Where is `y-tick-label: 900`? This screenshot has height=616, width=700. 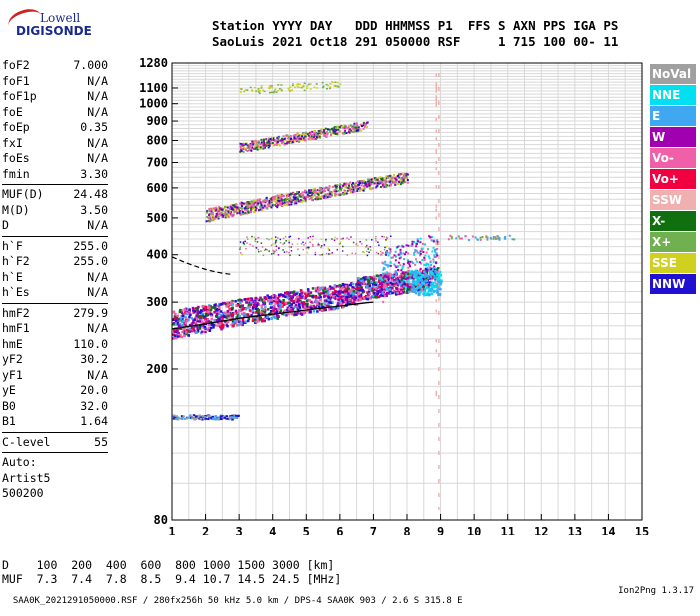 y-tick-label: 900 is located at coordinates (157, 121).